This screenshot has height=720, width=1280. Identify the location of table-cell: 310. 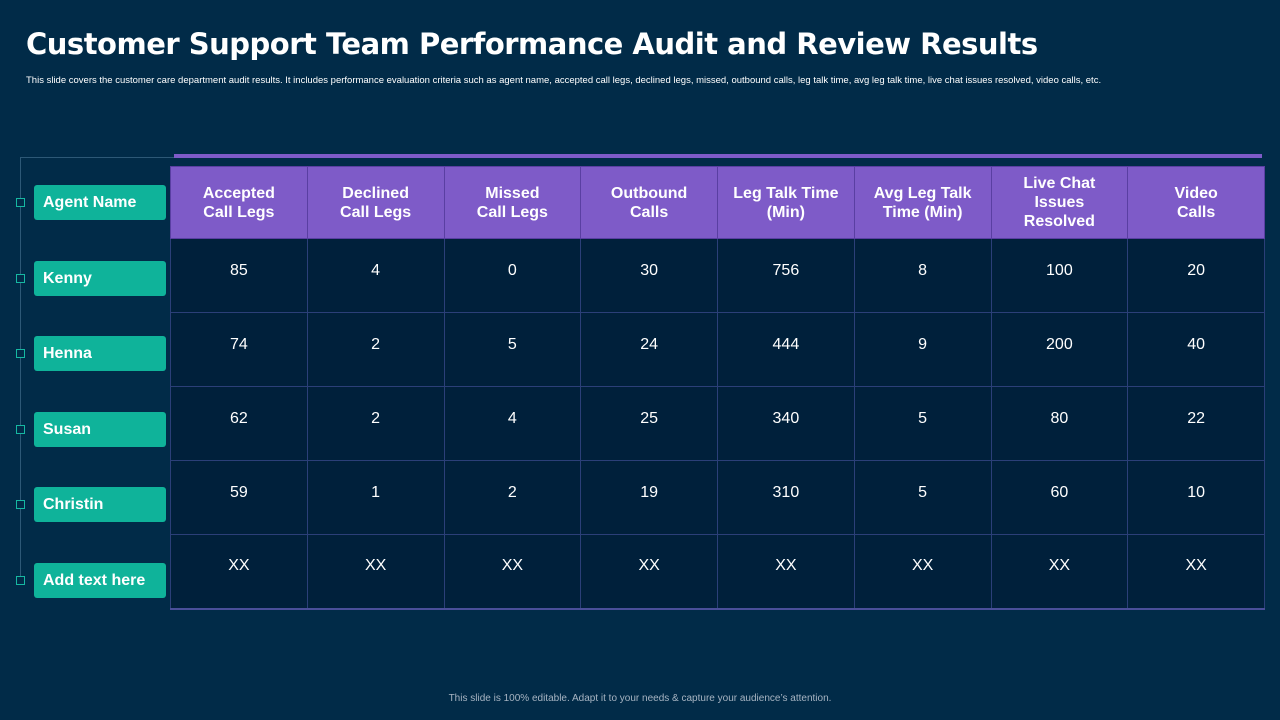
(786, 497).